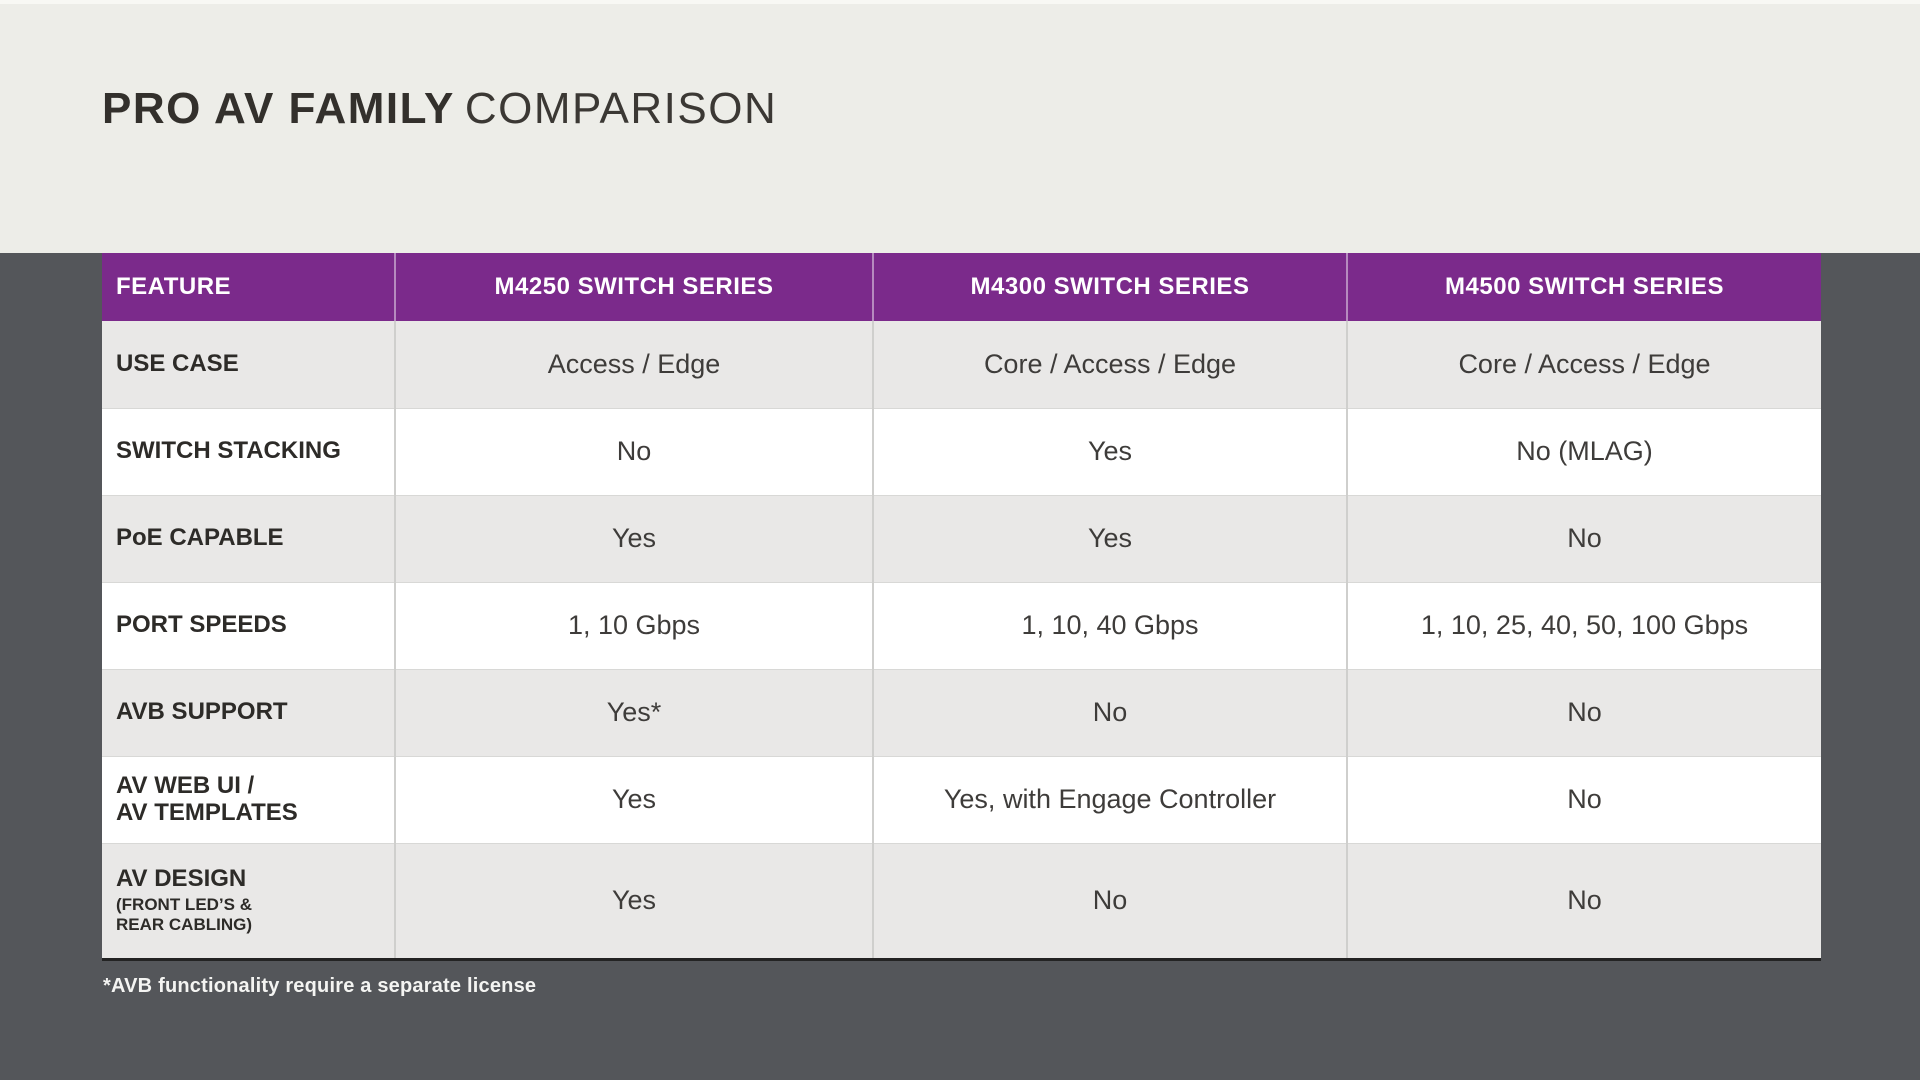  I want to click on feature-label: AV WEB UI / AV TEMPLATES, so click(248, 799).